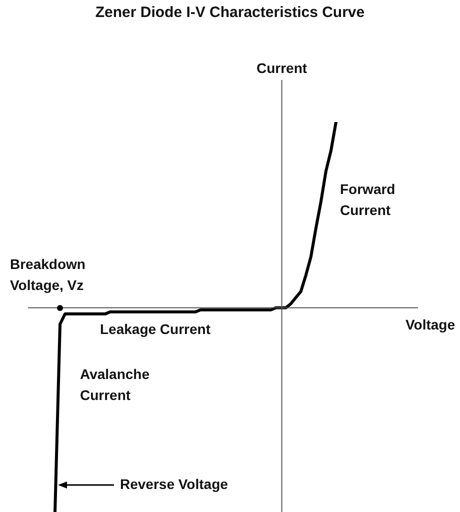 This screenshot has width=460, height=512. I want to click on chart-title: Zener Diode I-V Characteristics Curve, so click(230, 12).